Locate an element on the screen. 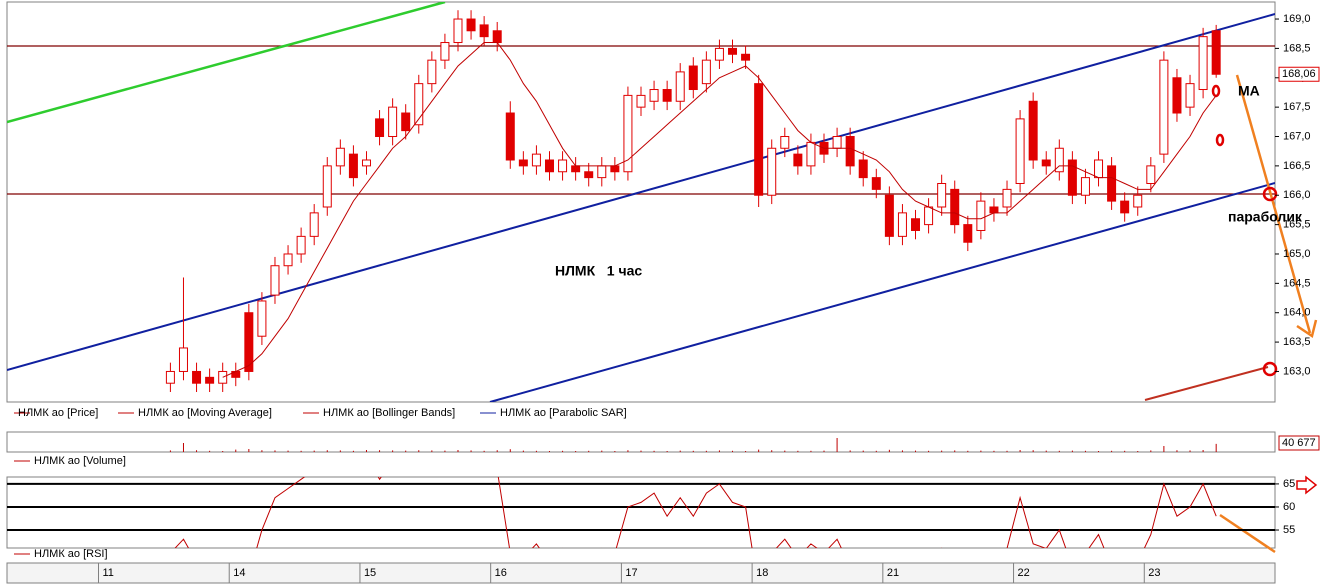 This screenshot has height=587, width=1322. rsi-pointer is located at coordinates (1307, 485).